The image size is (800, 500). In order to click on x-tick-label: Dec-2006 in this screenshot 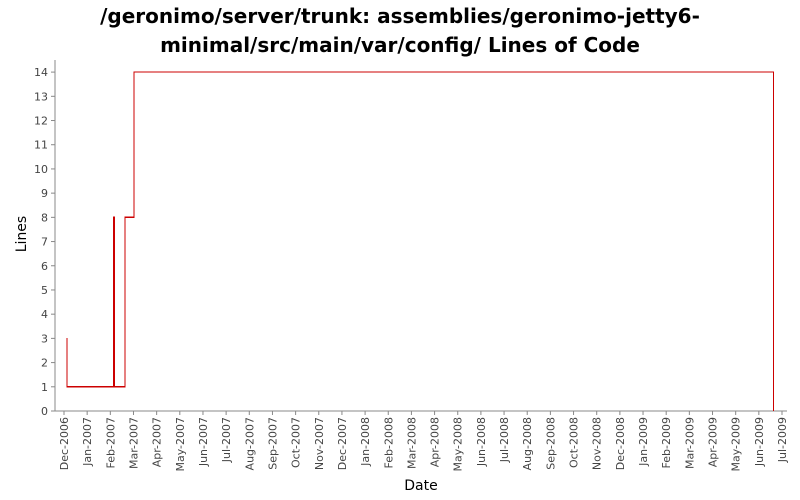, I will do `click(64, 443)`.